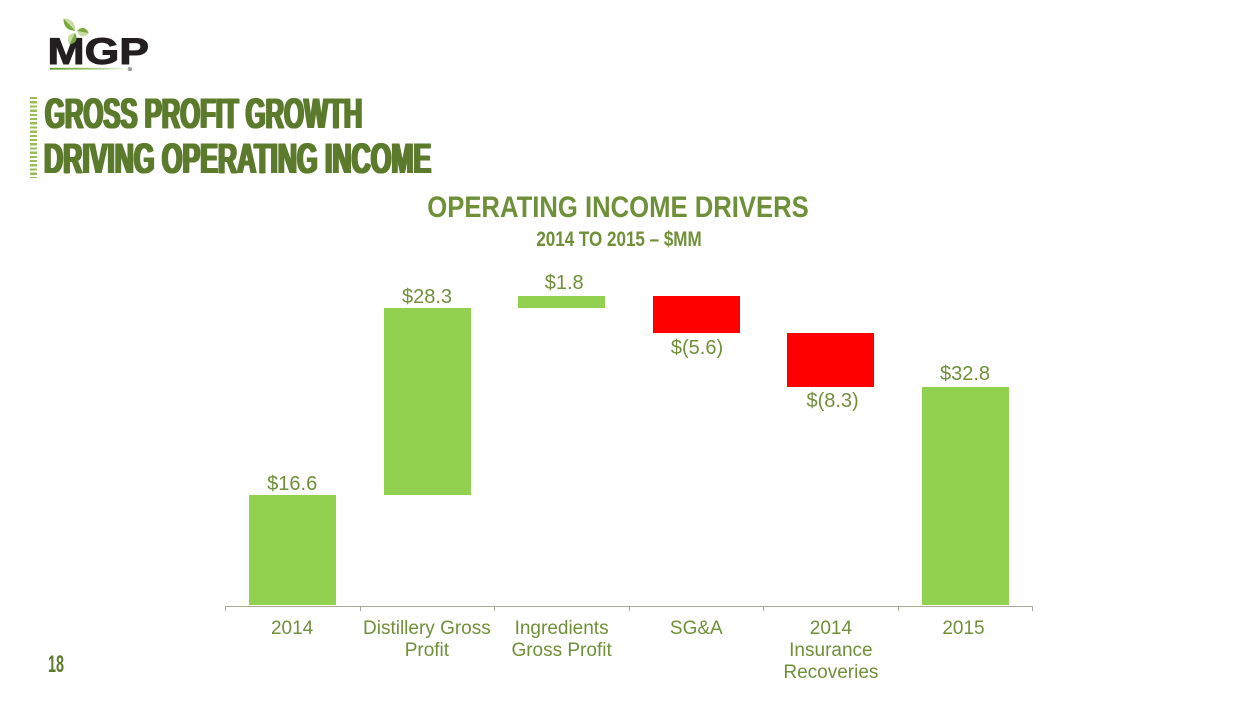 The image size is (1253, 705). Describe the element at coordinates (130, 69) in the screenshot. I see `svg-text: R` at that location.